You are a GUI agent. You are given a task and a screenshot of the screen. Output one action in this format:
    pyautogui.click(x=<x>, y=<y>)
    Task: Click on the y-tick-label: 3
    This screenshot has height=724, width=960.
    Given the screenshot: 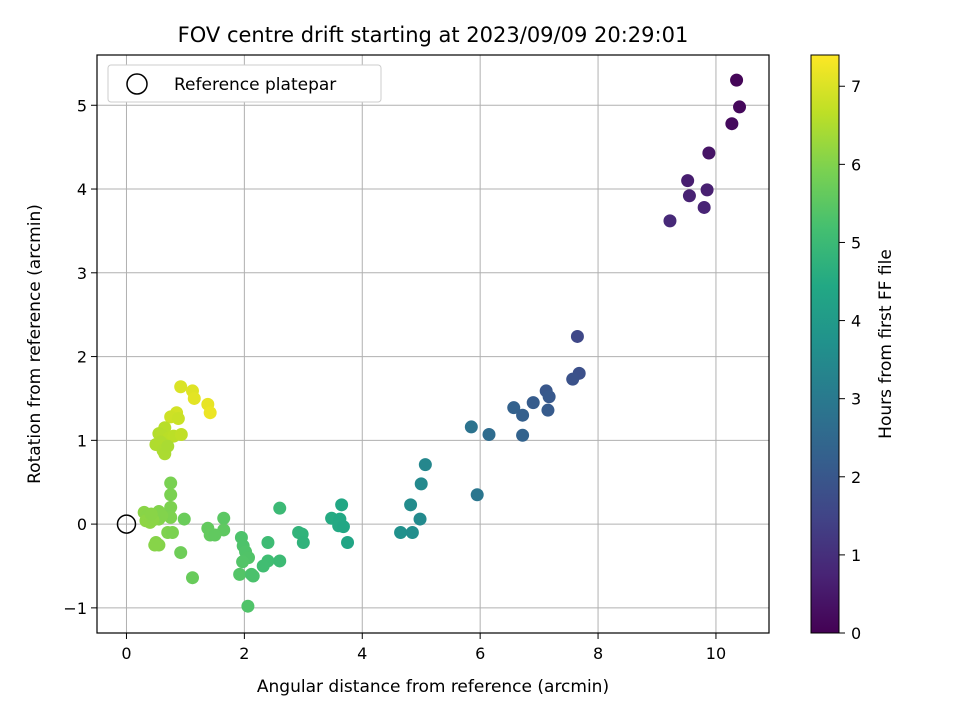 What is the action you would take?
    pyautogui.click(x=82, y=273)
    